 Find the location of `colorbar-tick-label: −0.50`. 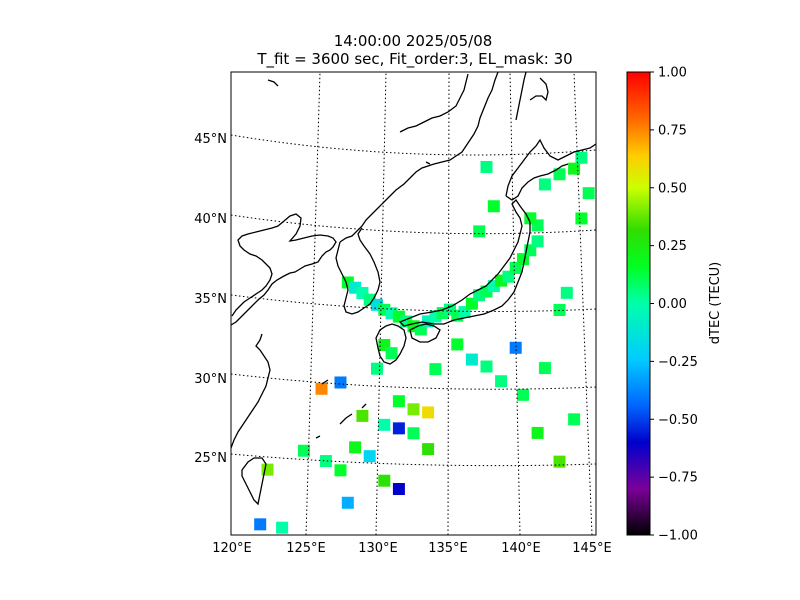

colorbar-tick-label: −0.50 is located at coordinates (678, 420).